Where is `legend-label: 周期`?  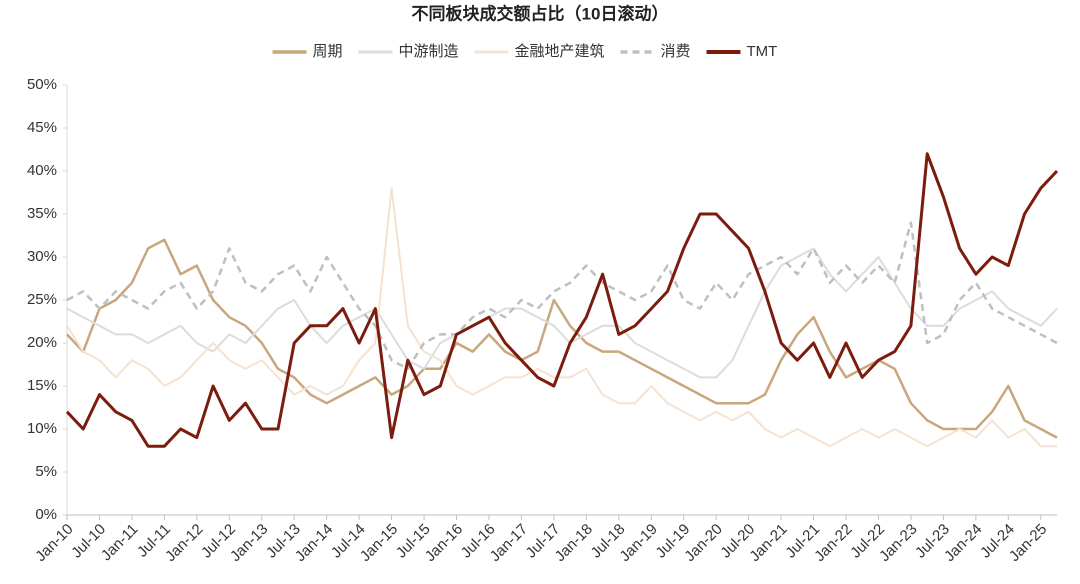
legend-label: 周期 is located at coordinates (328, 51).